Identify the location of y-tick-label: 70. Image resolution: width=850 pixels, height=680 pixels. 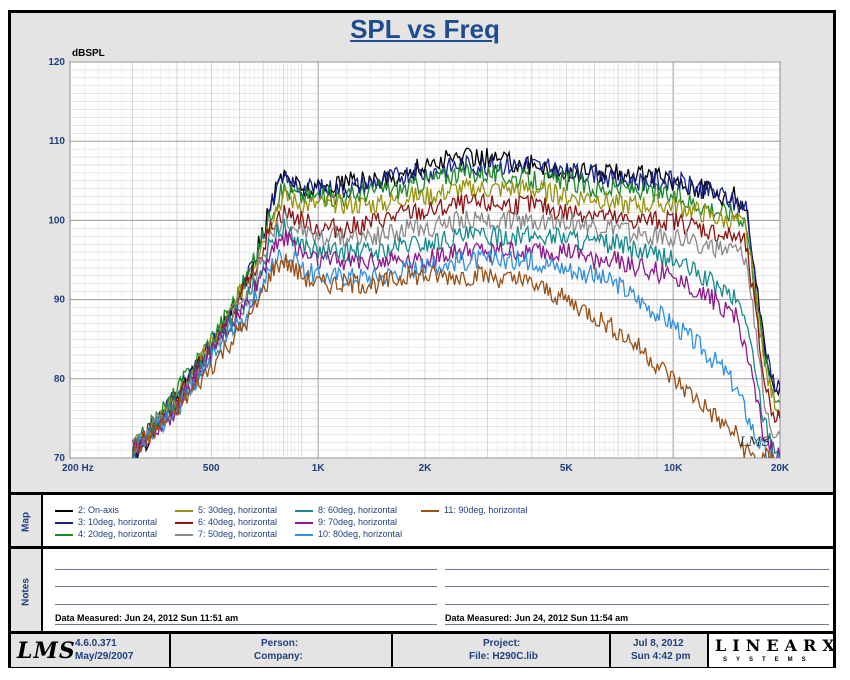
(60, 458).